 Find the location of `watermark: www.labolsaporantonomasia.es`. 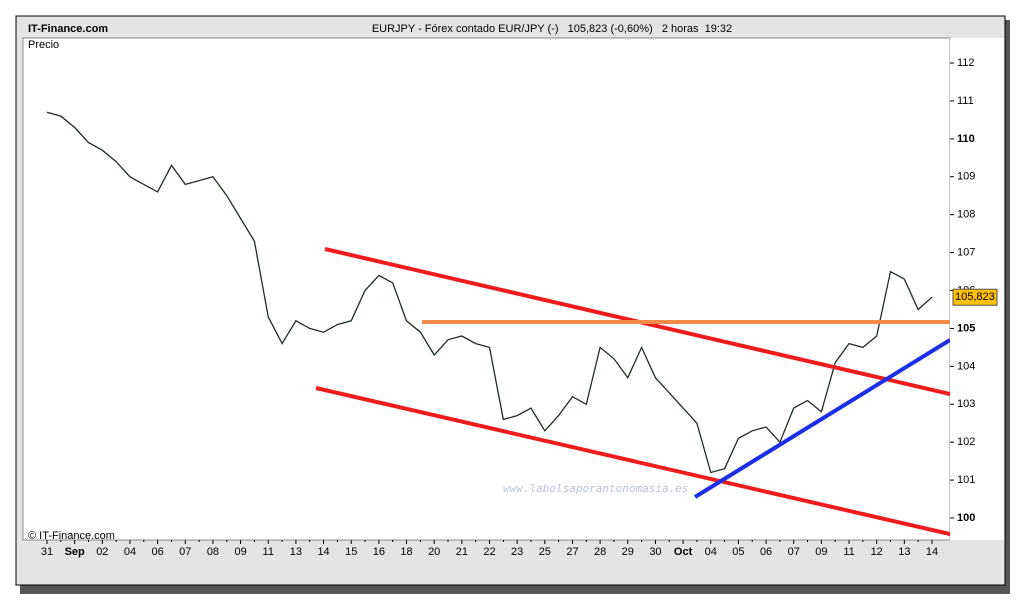

watermark: www.labolsaporantonomasia.es is located at coordinates (595, 488).